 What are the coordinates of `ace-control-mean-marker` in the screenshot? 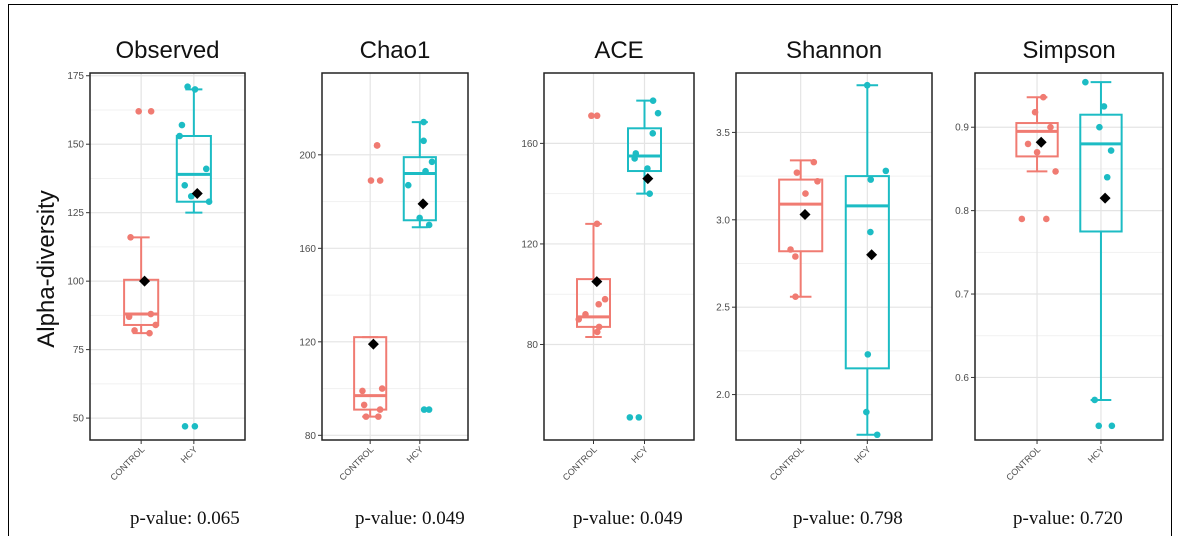 It's located at (597, 282).